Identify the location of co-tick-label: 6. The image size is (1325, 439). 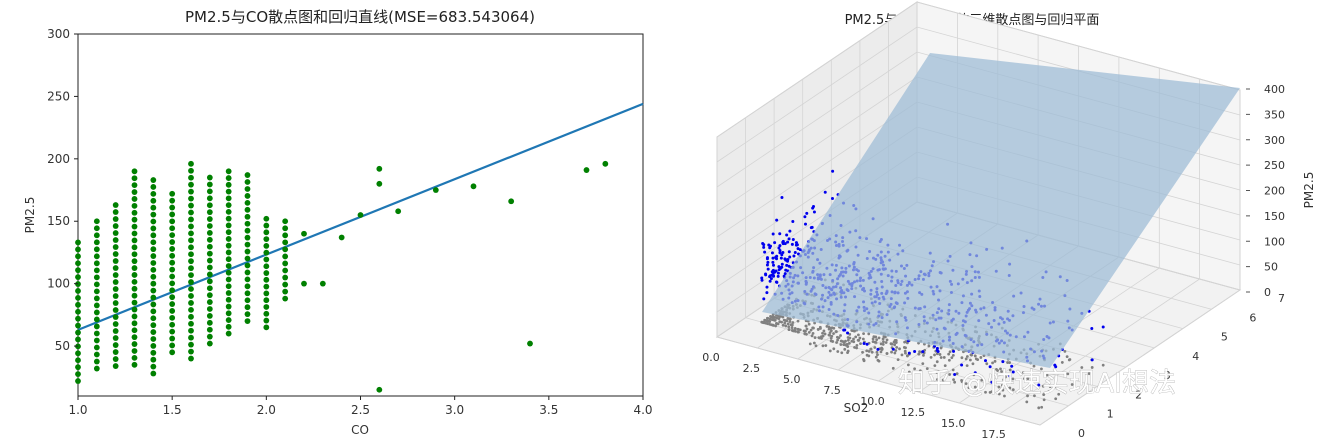
(1252, 317).